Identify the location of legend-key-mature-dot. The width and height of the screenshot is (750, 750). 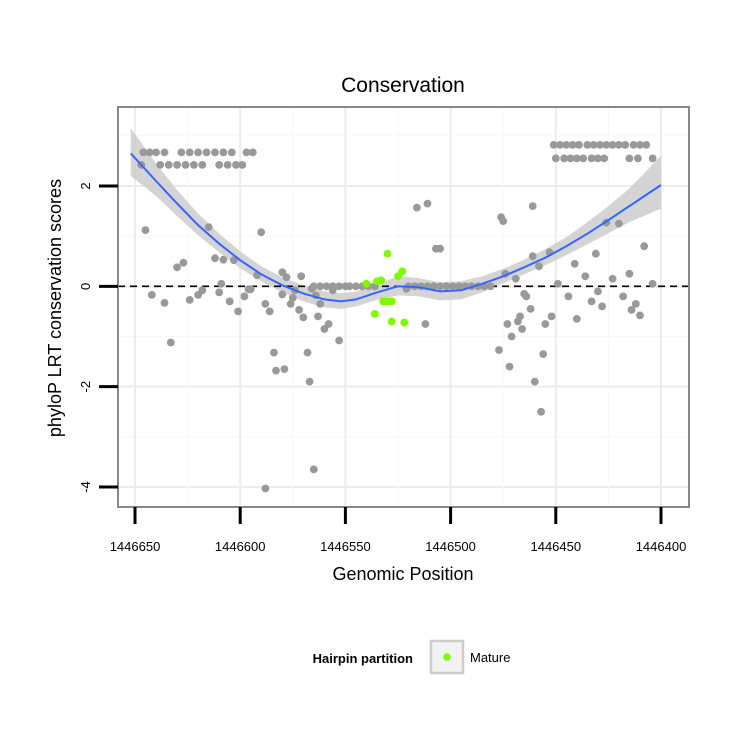
(447, 657).